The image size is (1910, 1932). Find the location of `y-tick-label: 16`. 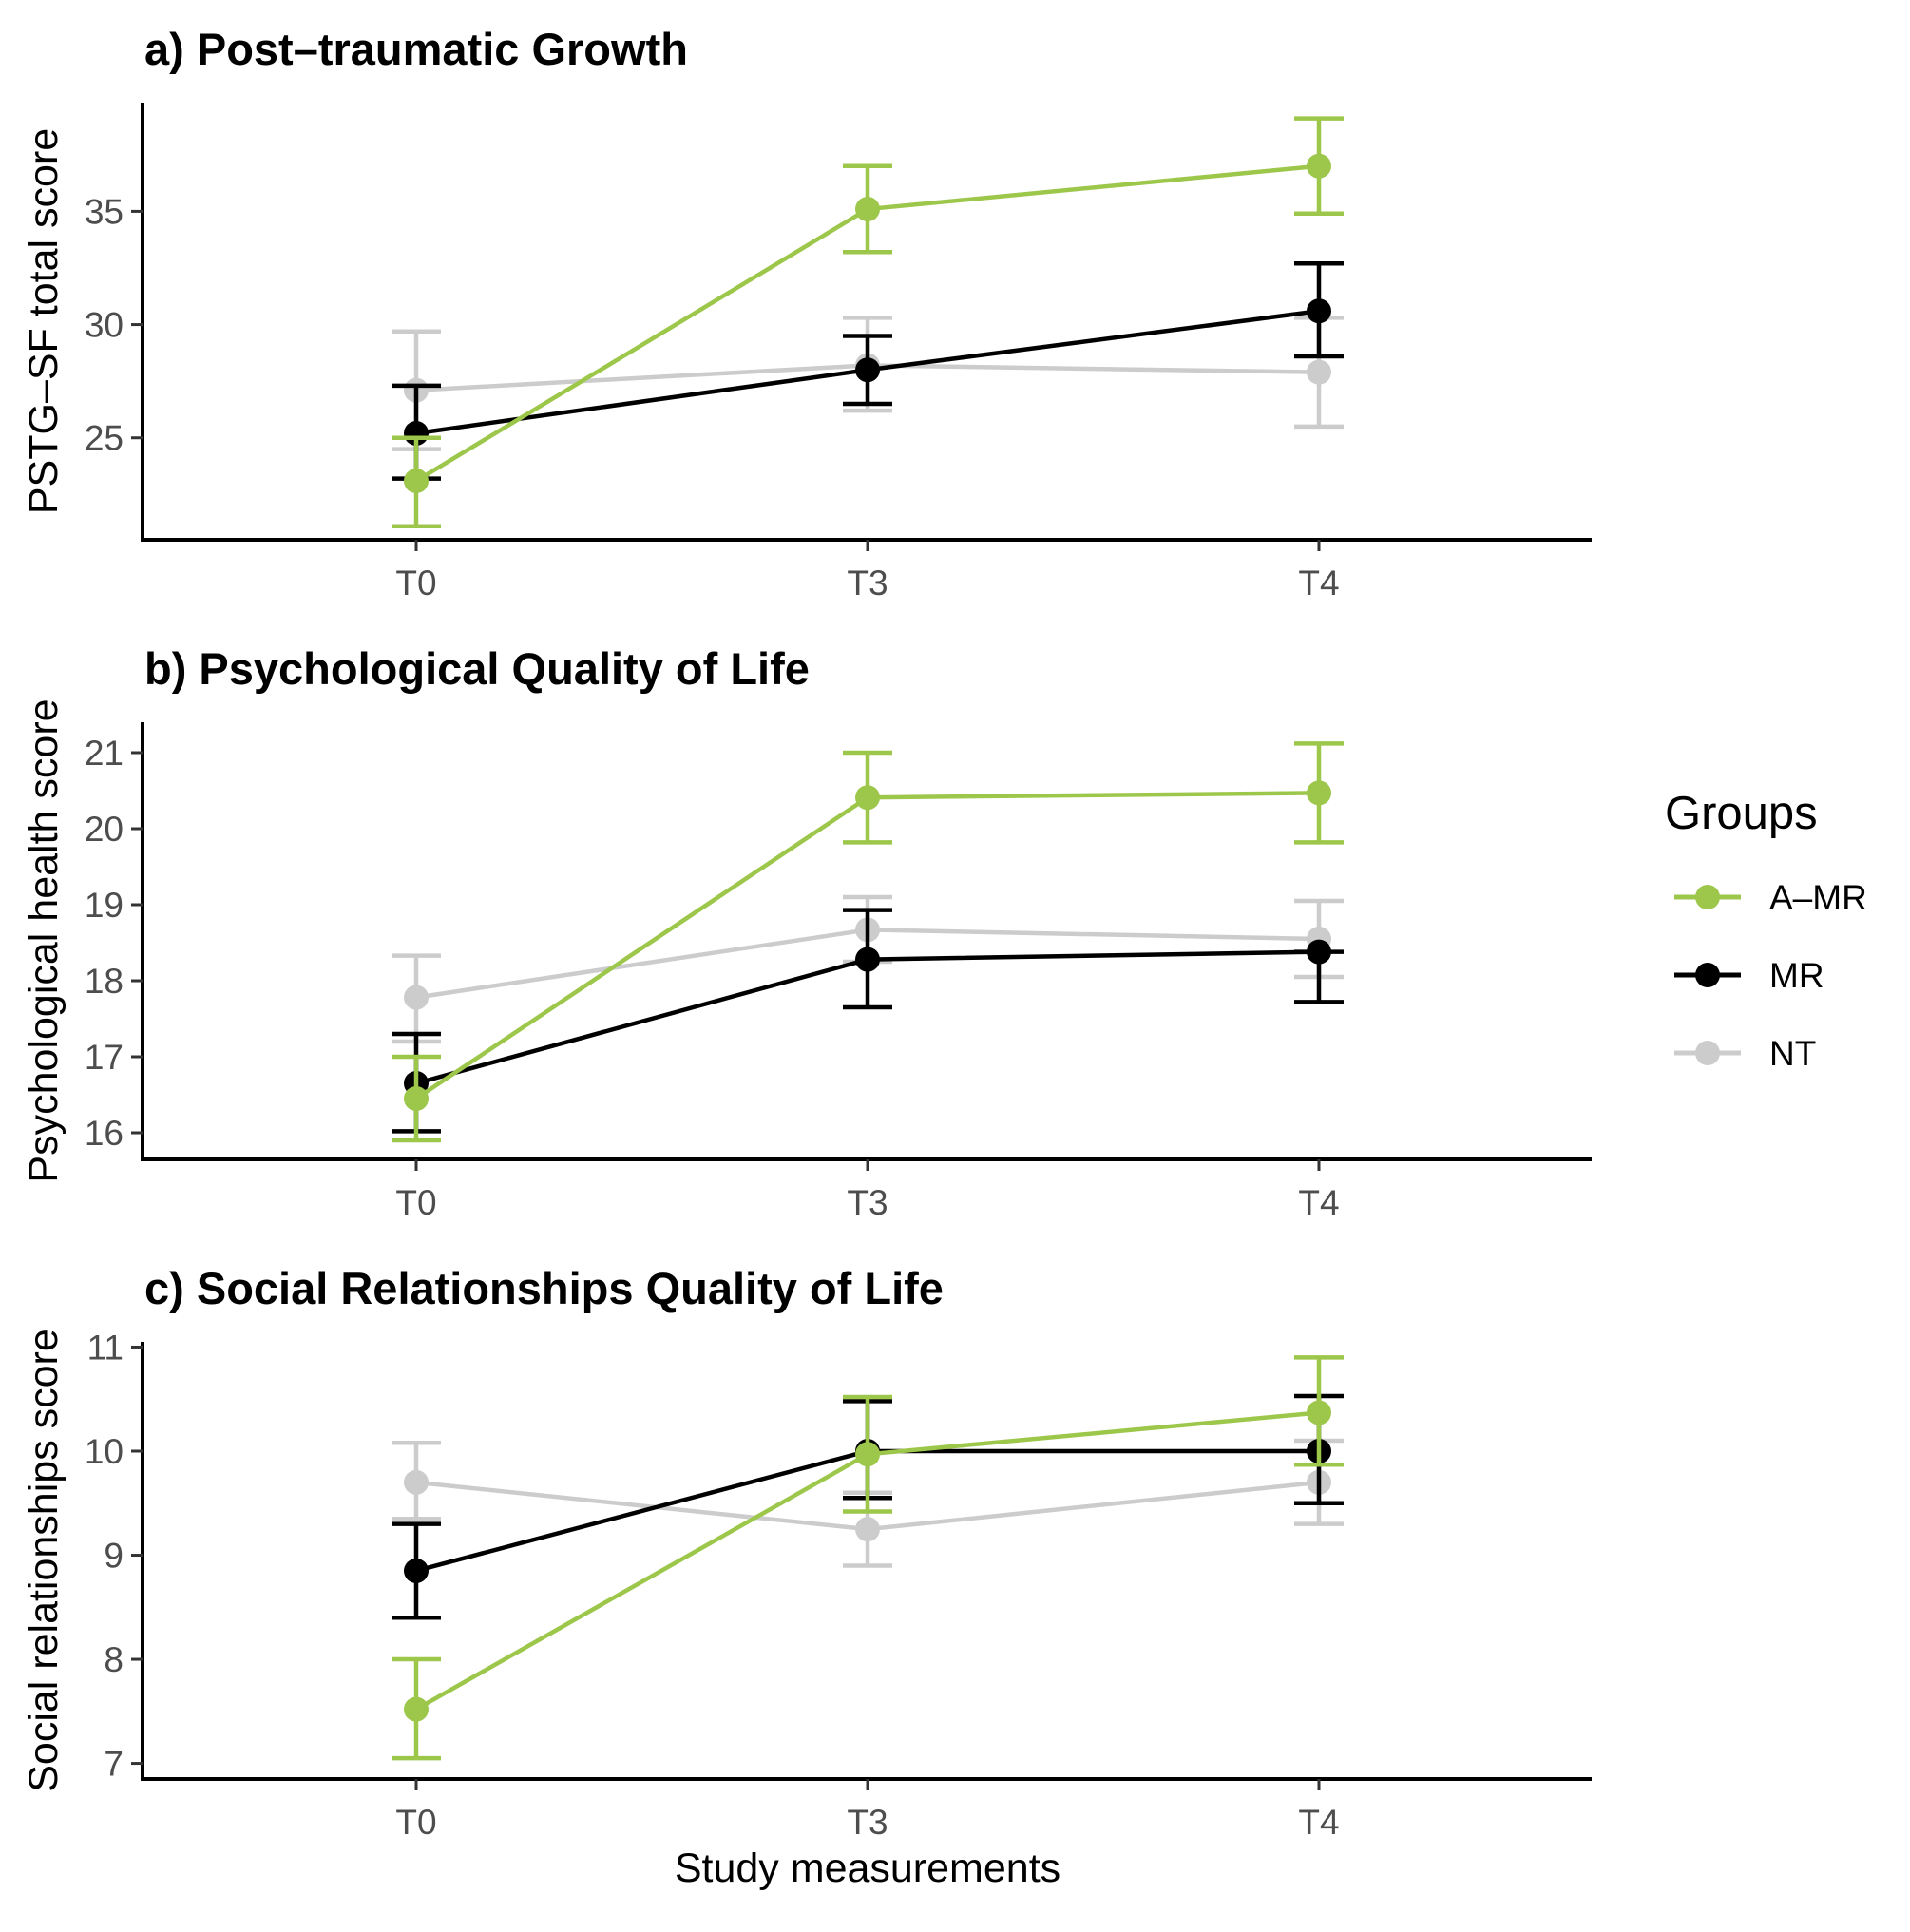

y-tick-label: 16 is located at coordinates (104, 1133).